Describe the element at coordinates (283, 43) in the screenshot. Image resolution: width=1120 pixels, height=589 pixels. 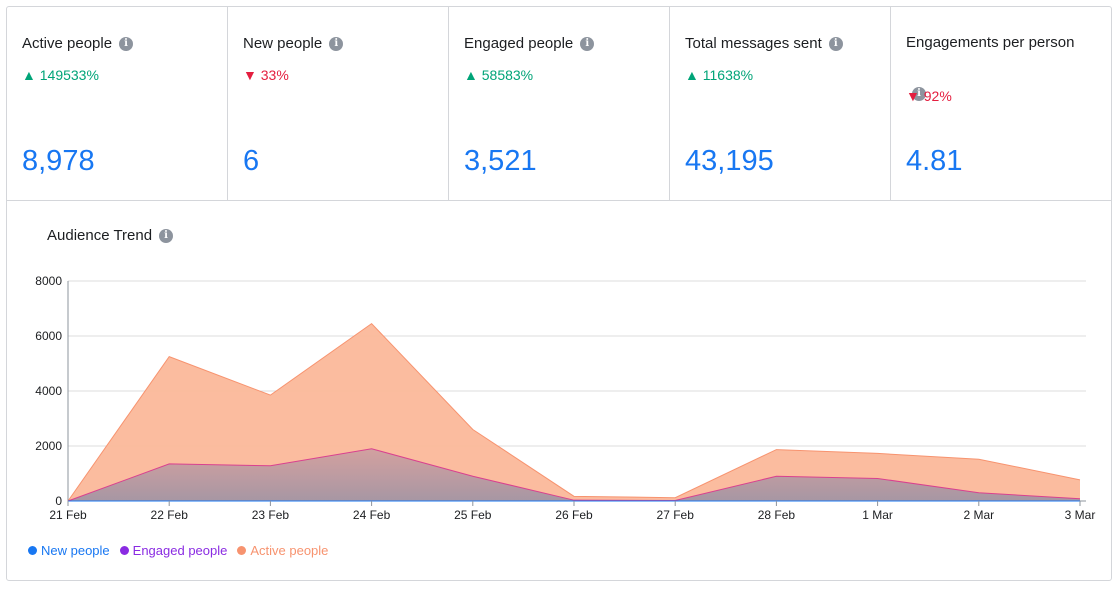
I see `metric-title: New people` at that location.